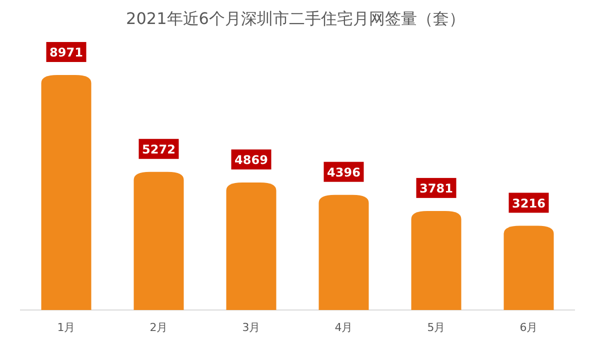 This screenshot has height=343, width=591. I want to click on x-tick-label: 4月, so click(343, 327).